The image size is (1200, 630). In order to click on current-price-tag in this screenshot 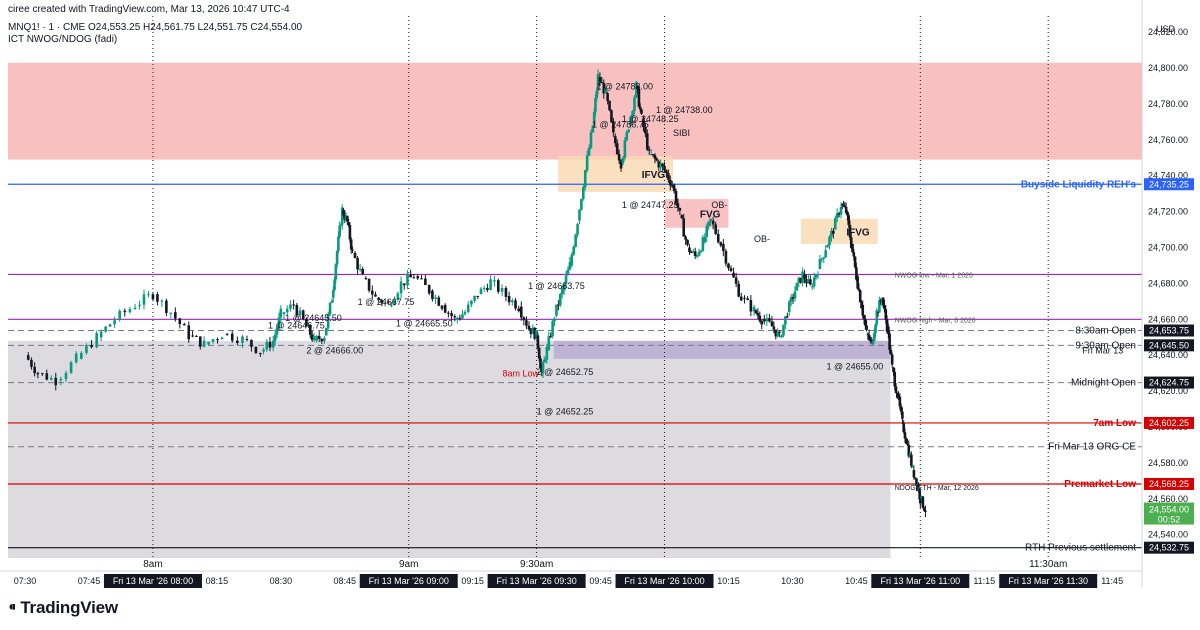, I will do `click(1169, 513)`.